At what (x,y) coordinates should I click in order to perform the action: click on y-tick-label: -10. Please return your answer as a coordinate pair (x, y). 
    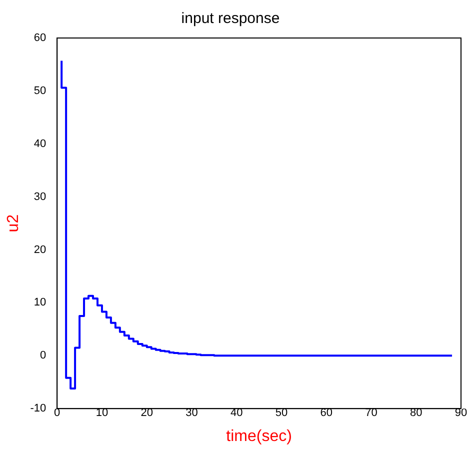
    Looking at the image, I should click on (38, 408).